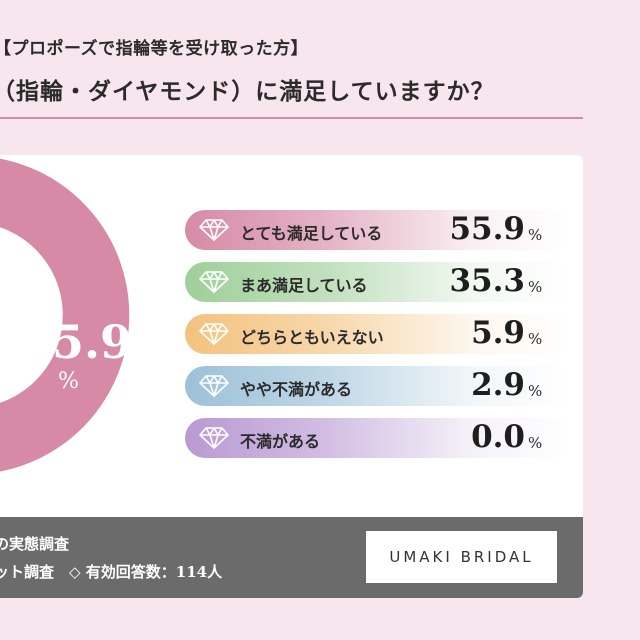 The height and width of the screenshot is (640, 640). I want to click on data-label: 5.9, so click(498, 333).